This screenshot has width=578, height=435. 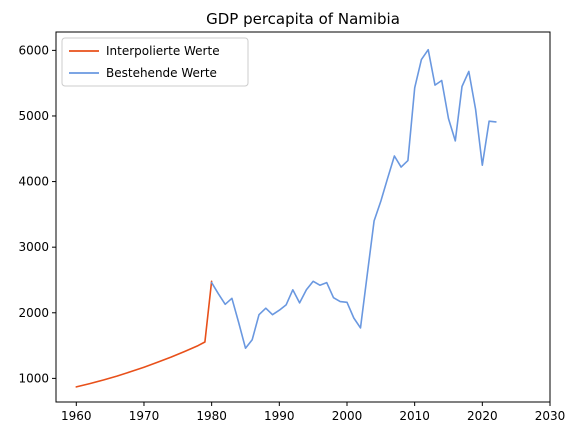 What do you see at coordinates (161, 73) in the screenshot?
I see `legend-label-existing: Bestehende Werte` at bounding box center [161, 73].